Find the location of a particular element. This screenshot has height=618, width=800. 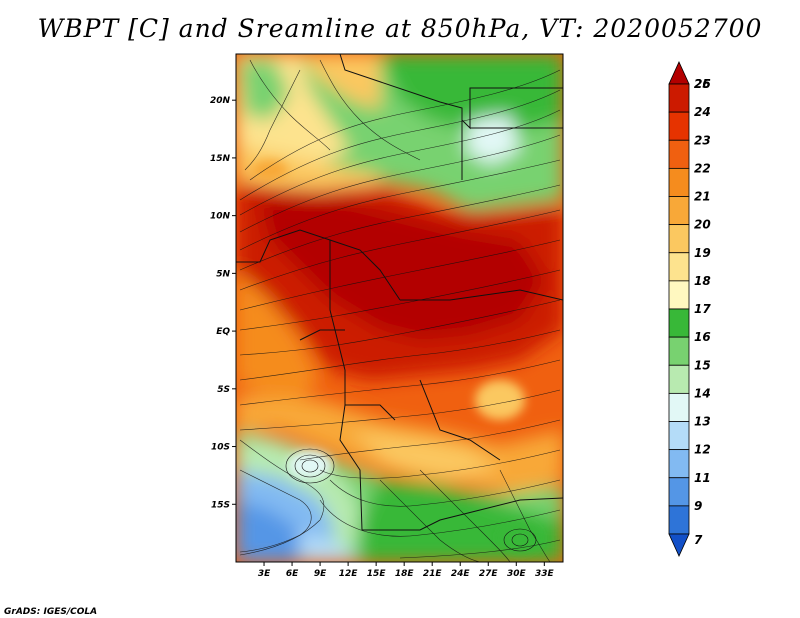

lat-tick-label: 5S is located at coordinates (223, 390).